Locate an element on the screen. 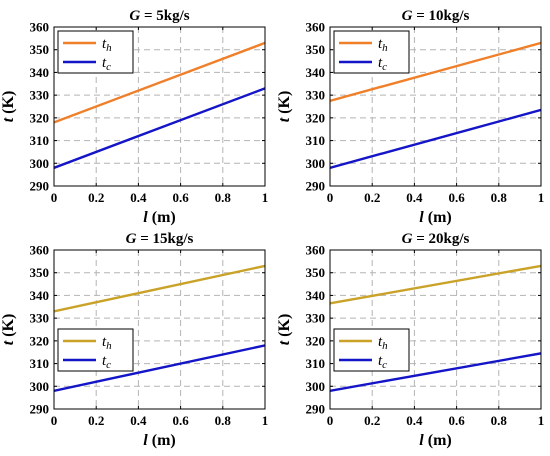 The width and height of the screenshot is (550, 456). legend-box is located at coordinates (95, 52).